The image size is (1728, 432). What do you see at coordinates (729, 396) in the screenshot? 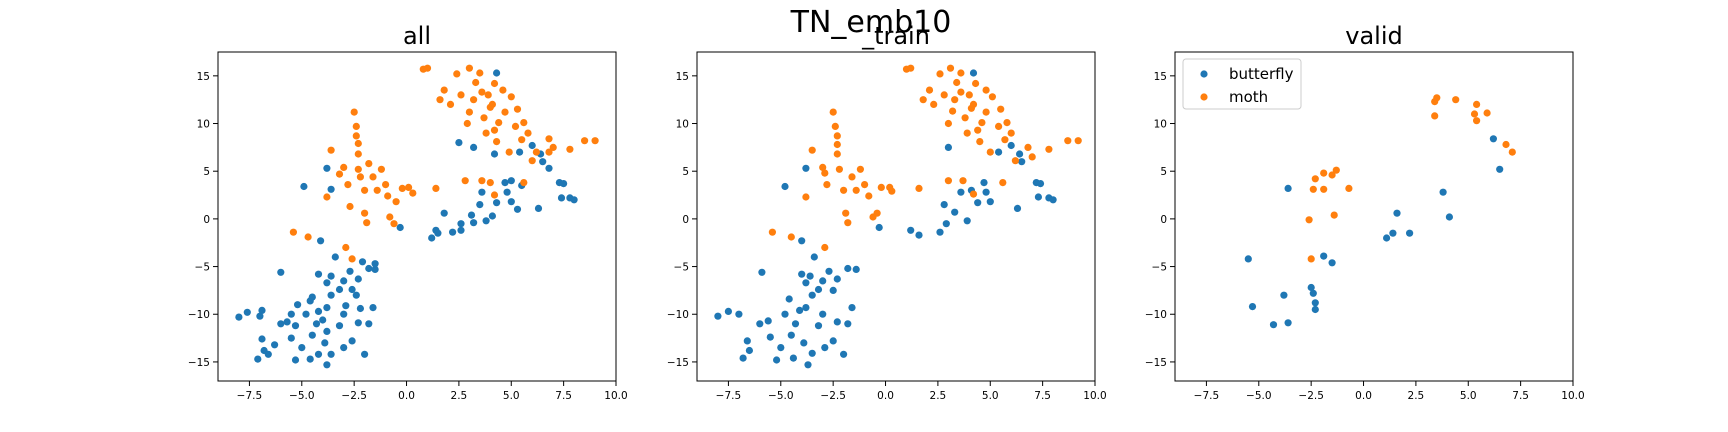
I see `x-tick-label: −7.5` at bounding box center [729, 396].